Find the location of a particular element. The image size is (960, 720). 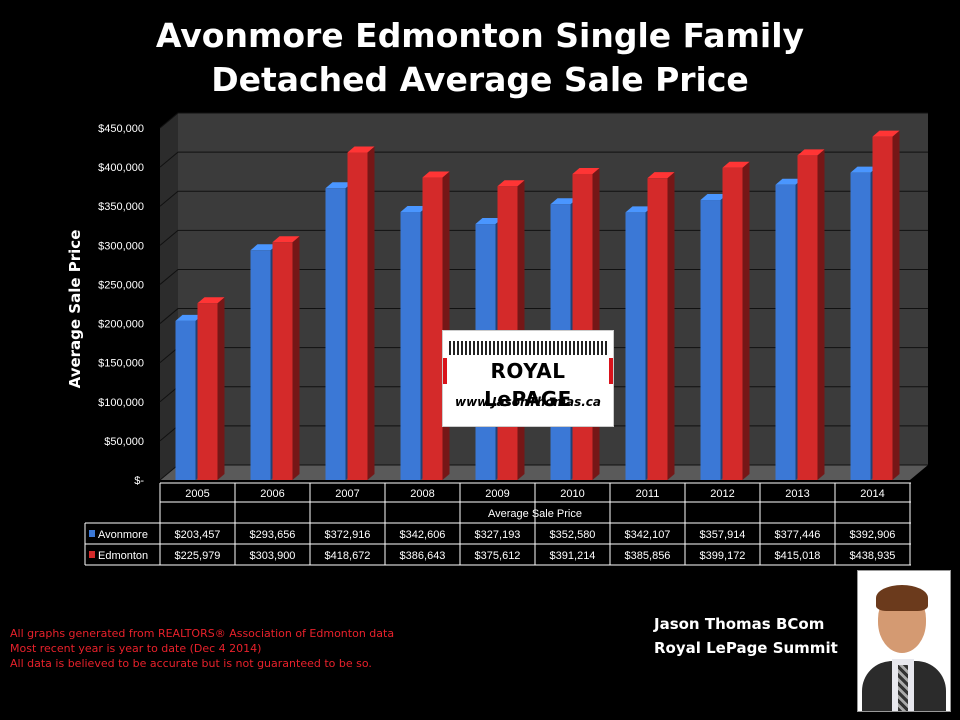

title-line-2: Detached Average Sale Price is located at coordinates (480, 79).